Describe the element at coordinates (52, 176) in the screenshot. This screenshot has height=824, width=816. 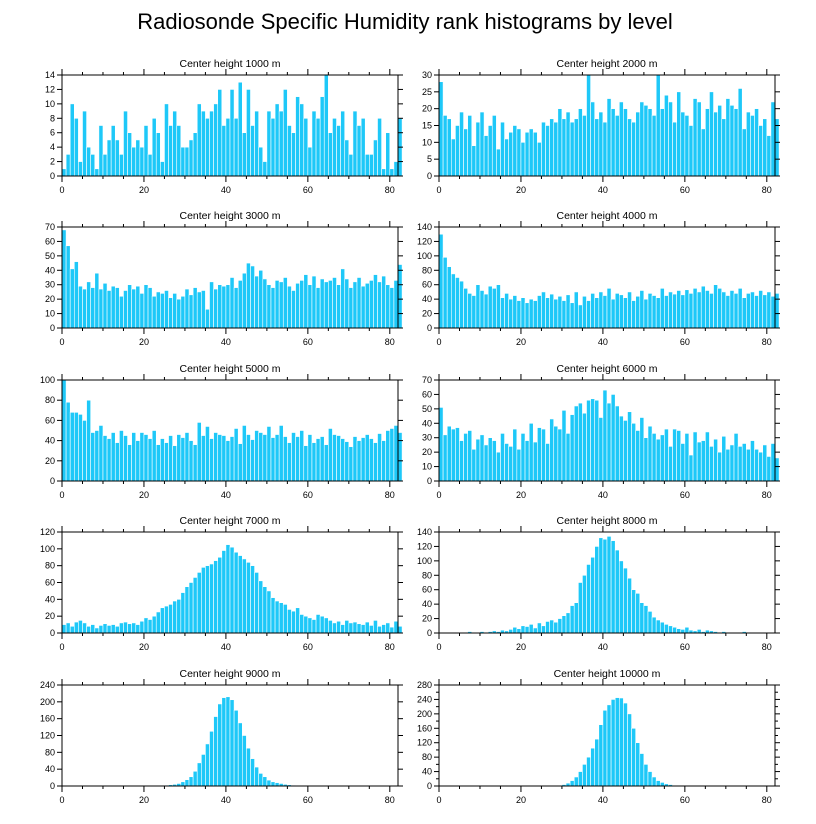
I see `y-tick-label: 0` at that location.